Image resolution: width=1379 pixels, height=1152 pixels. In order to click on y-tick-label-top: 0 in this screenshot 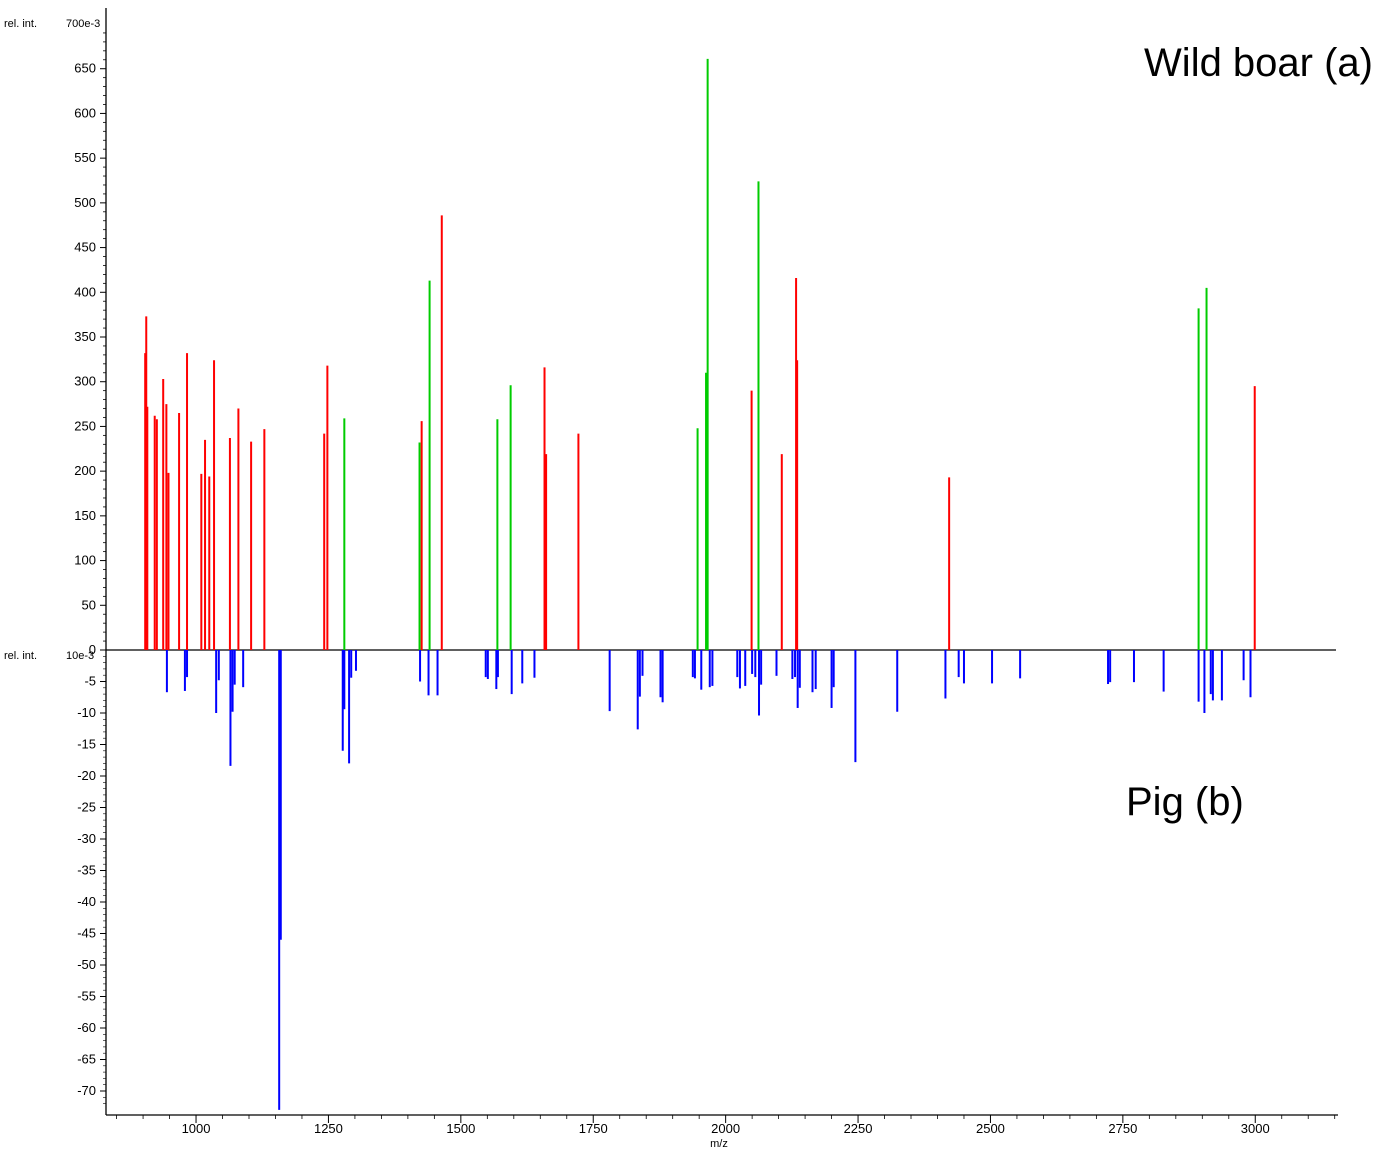, I will do `click(92, 649)`.